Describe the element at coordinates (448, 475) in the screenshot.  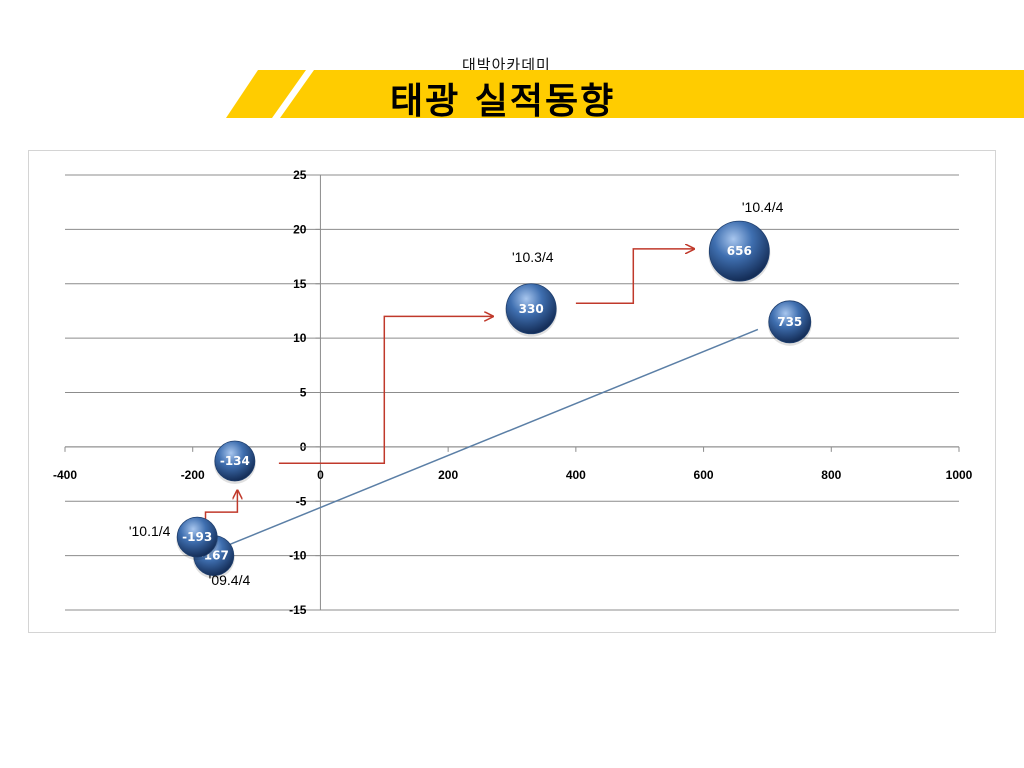
I see `x-tick-label: 200` at that location.